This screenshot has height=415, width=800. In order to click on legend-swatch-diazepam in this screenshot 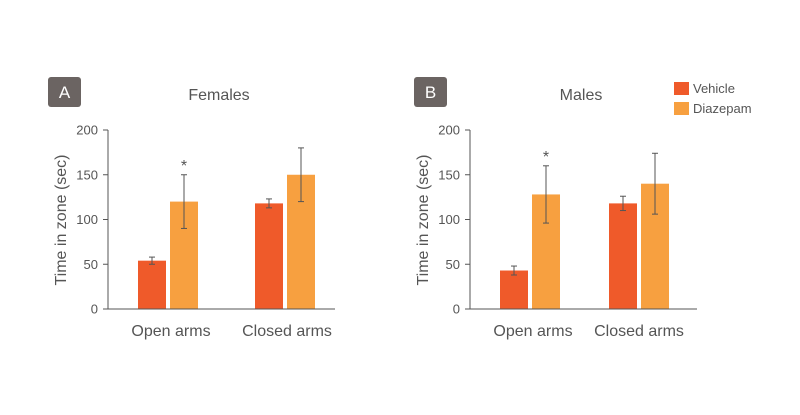, I will do `click(681, 108)`.